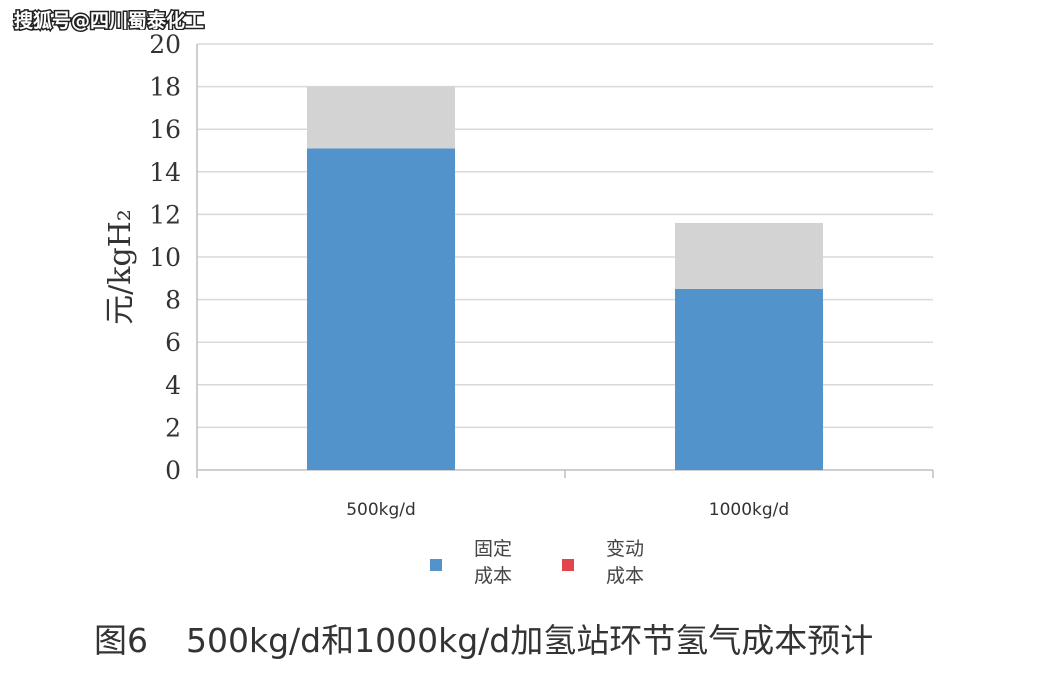 The width and height of the screenshot is (1045, 676). What do you see at coordinates (165, 257) in the screenshot?
I see `y-tick-label: 10` at bounding box center [165, 257].